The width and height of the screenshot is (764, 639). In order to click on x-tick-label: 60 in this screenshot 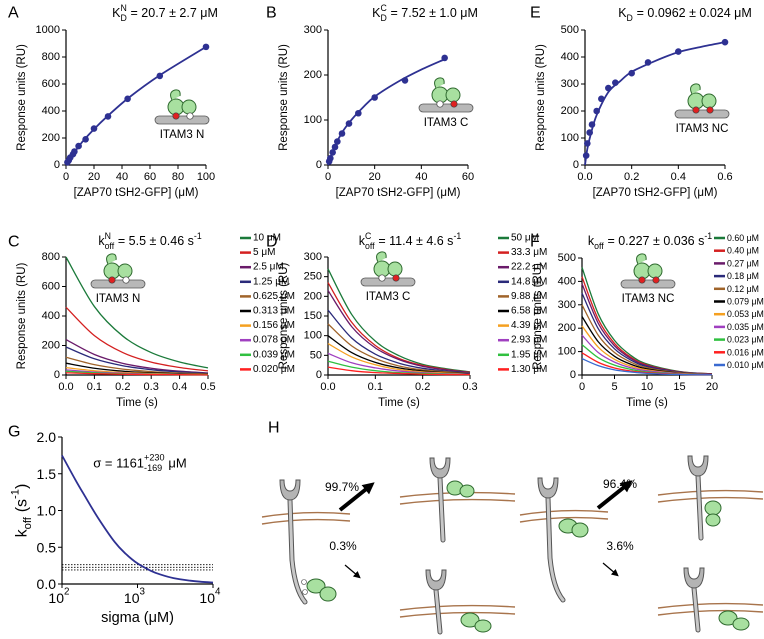, I will do `click(150, 177)`.